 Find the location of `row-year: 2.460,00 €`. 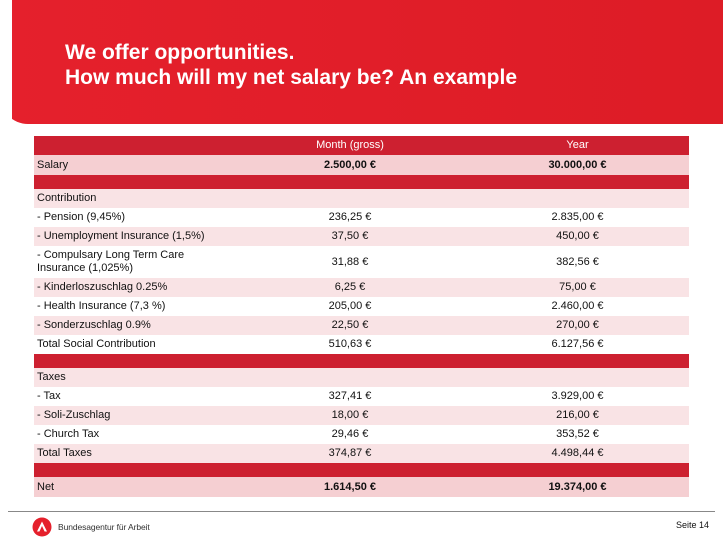

row-year: 2.460,00 € is located at coordinates (577, 306).